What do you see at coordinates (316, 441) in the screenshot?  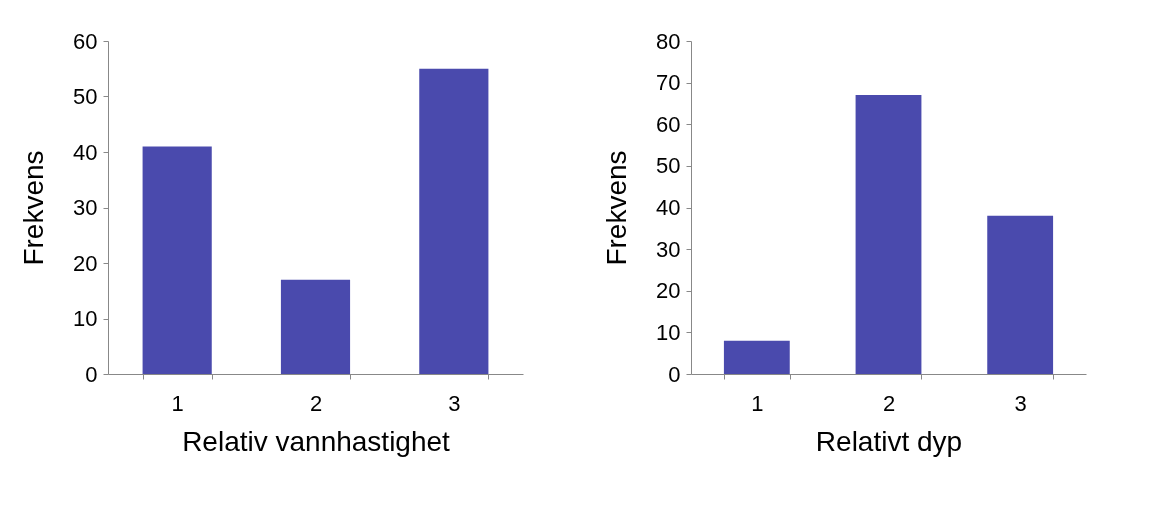 I see `x-axis-title: Relativ vannhastighet` at bounding box center [316, 441].